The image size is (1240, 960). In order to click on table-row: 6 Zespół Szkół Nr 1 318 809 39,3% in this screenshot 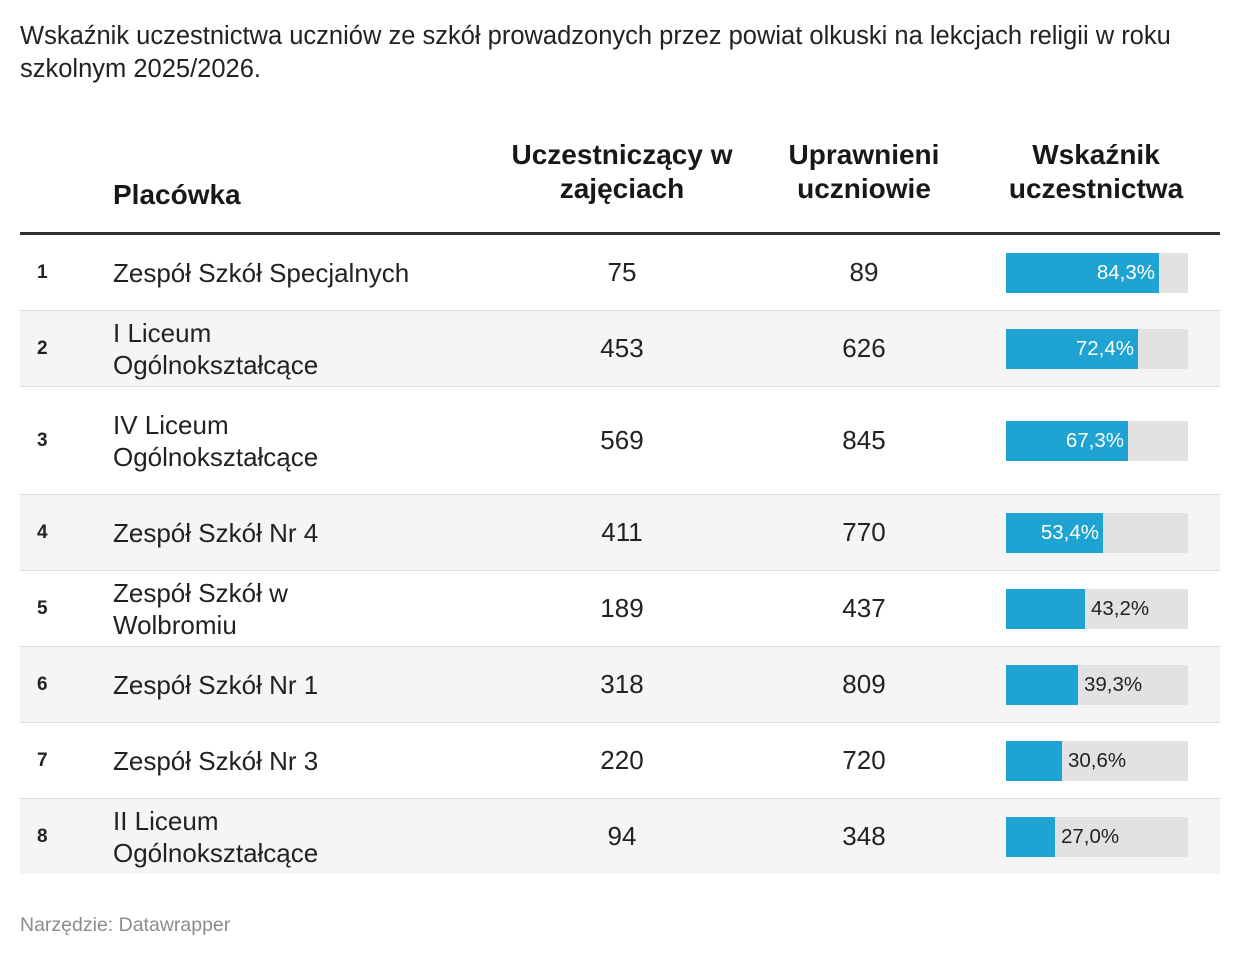, I will do `click(620, 685)`.